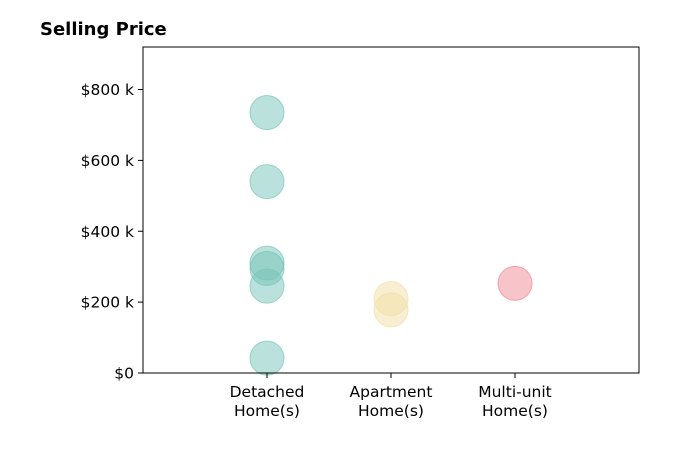  I want to click on y-tick-label-1: $200 k, so click(107, 303).